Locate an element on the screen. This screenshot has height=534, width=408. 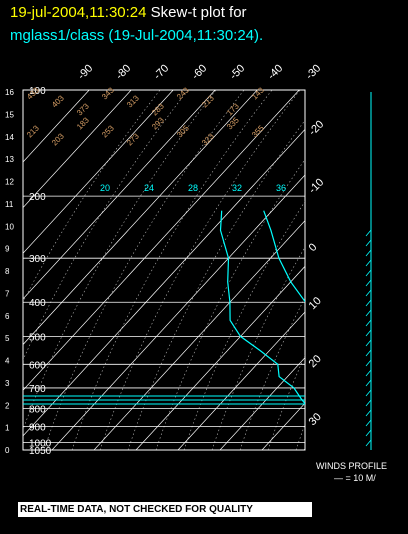
adiabat-label: 243 is located at coordinates (183, 93).